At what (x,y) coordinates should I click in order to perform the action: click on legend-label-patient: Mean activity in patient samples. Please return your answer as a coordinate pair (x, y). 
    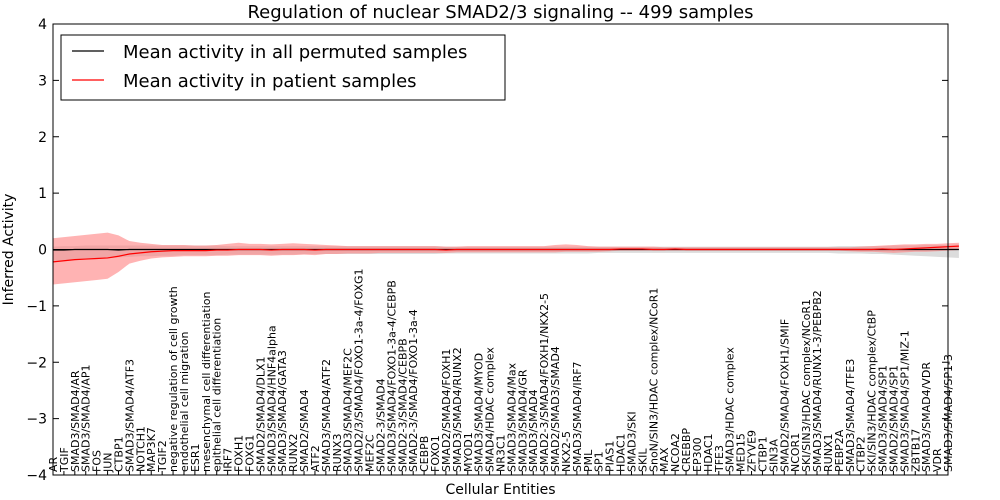
    Looking at the image, I should click on (270, 81).